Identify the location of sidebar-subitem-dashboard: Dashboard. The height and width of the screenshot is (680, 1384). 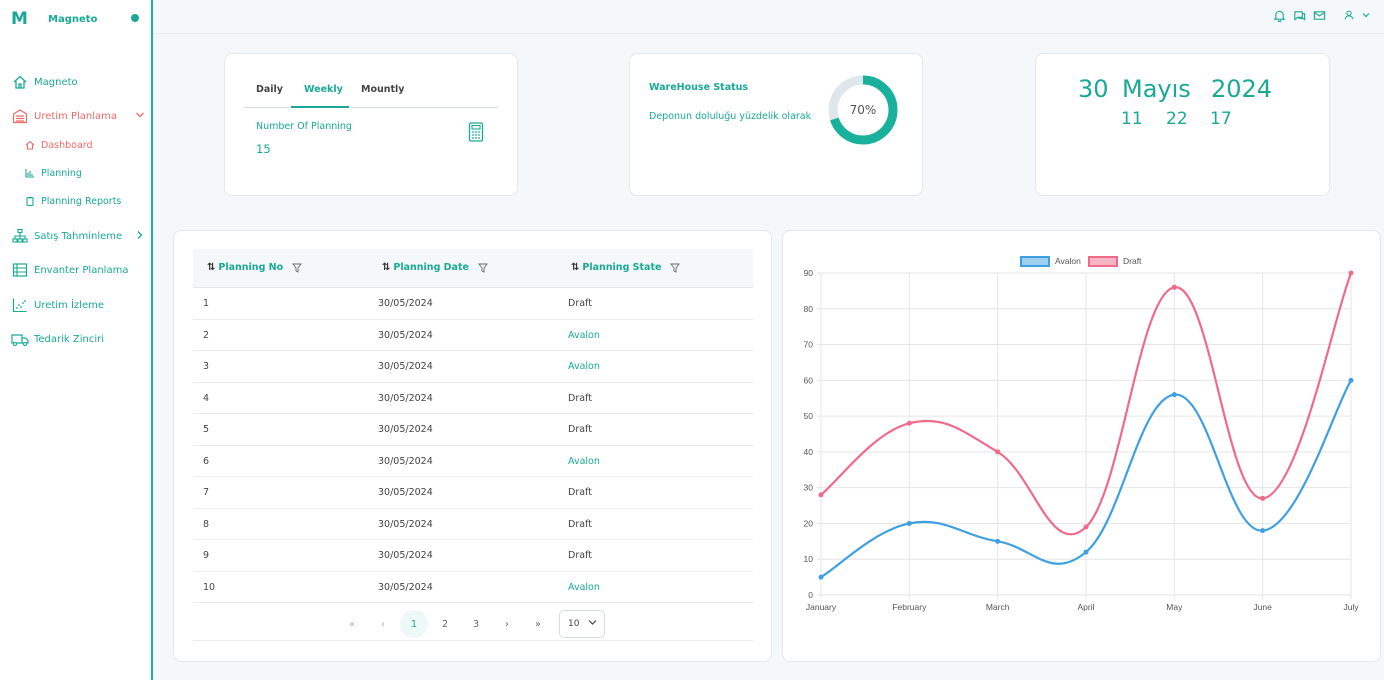
(58, 145).